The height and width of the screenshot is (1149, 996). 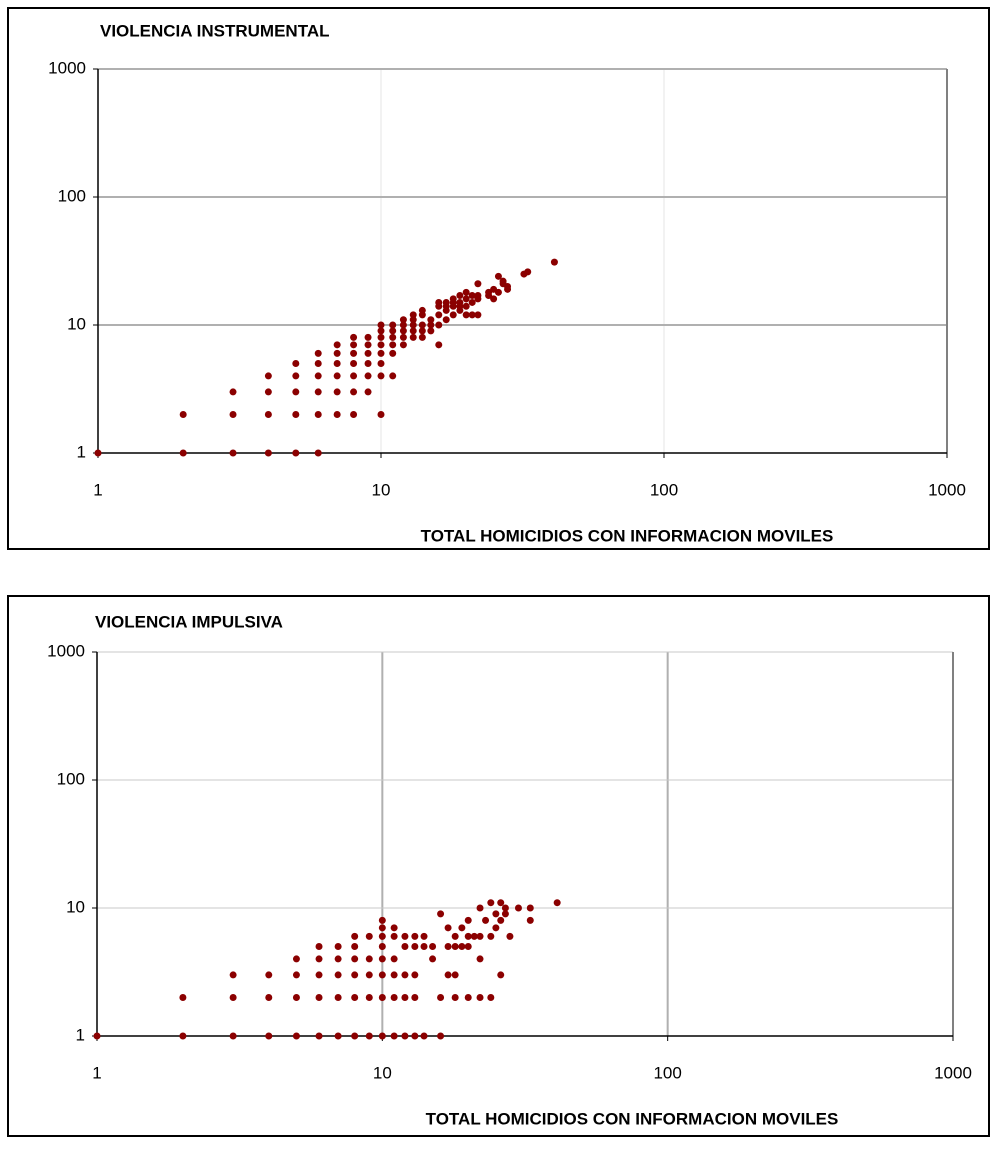 I want to click on y-tick-label: 100, so click(x=71, y=778).